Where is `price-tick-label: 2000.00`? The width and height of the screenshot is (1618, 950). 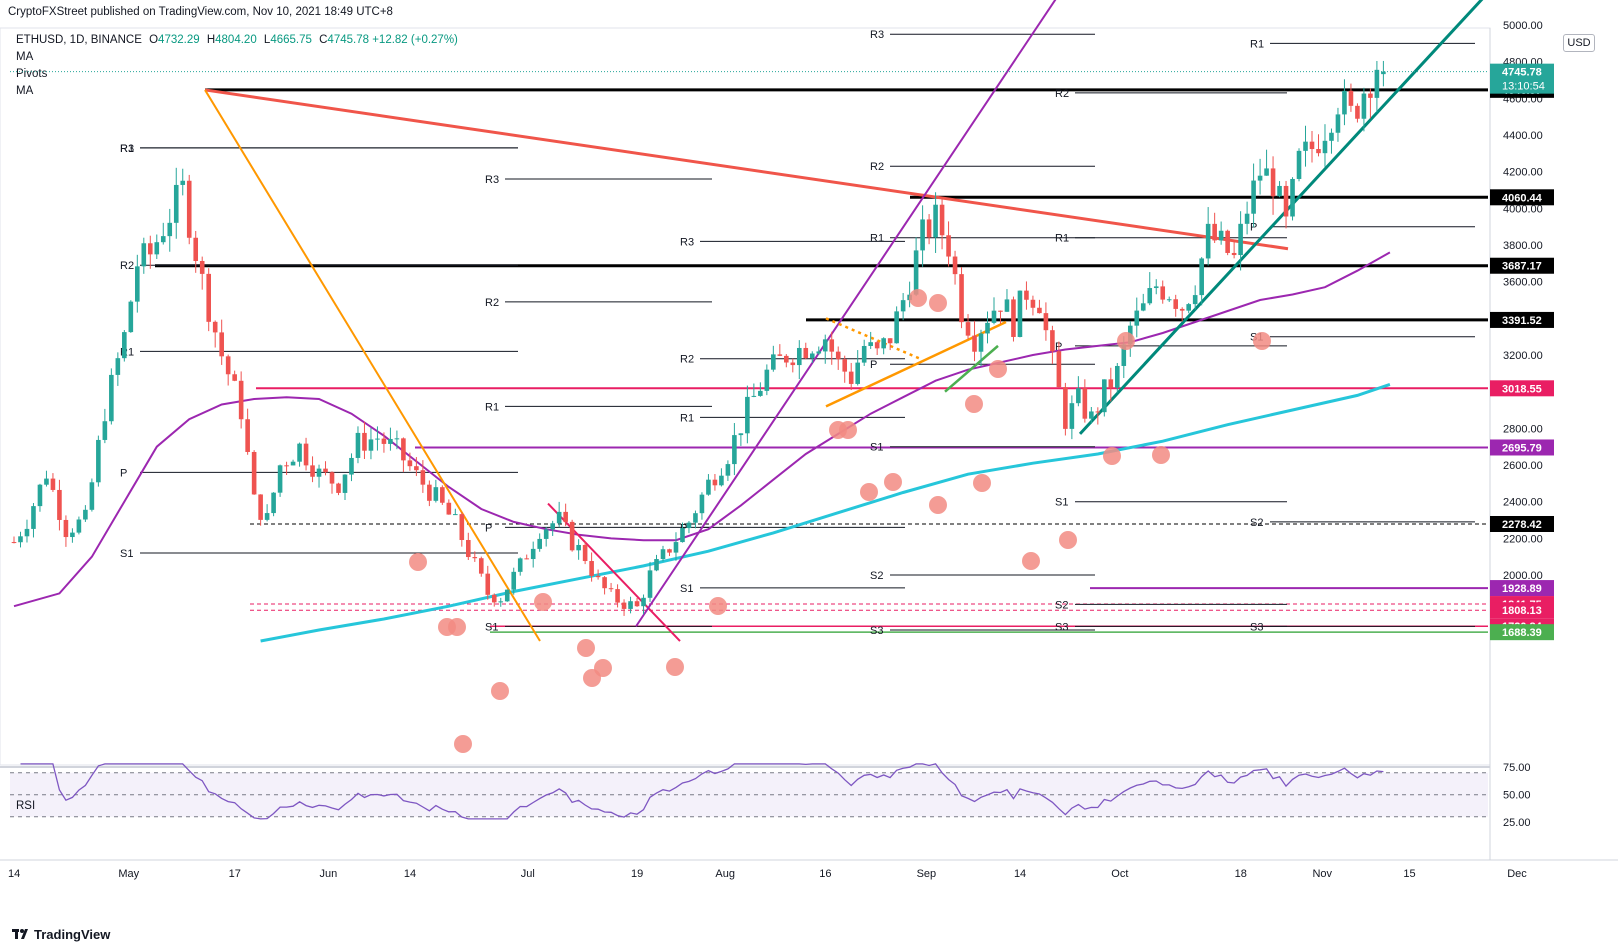
price-tick-label: 2000.00 is located at coordinates (1523, 576).